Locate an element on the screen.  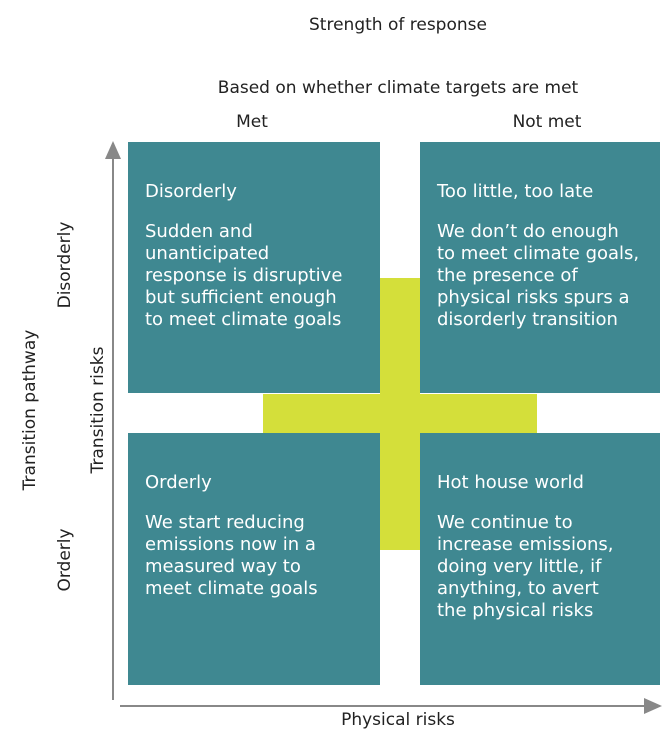
quadrant-text: disorderly transition is located at coordinates (527, 319).